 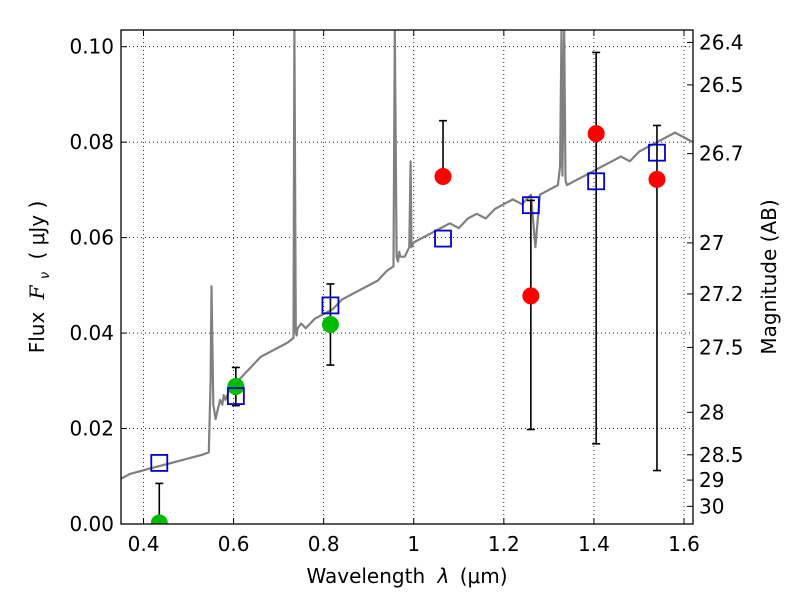 What do you see at coordinates (711, 506) in the screenshot?
I see `y-tick-label-right: 30` at bounding box center [711, 506].